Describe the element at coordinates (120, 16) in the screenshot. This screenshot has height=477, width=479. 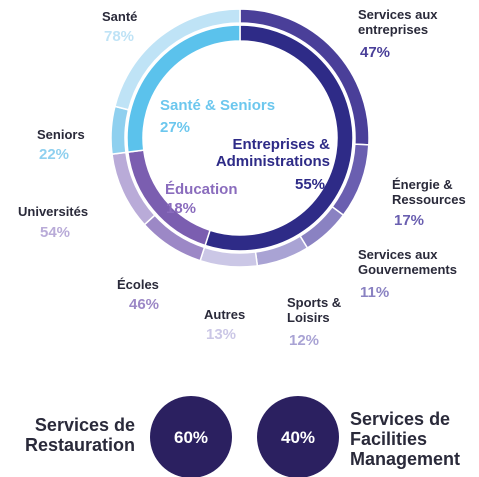
I see `outer-label: Santé` at that location.